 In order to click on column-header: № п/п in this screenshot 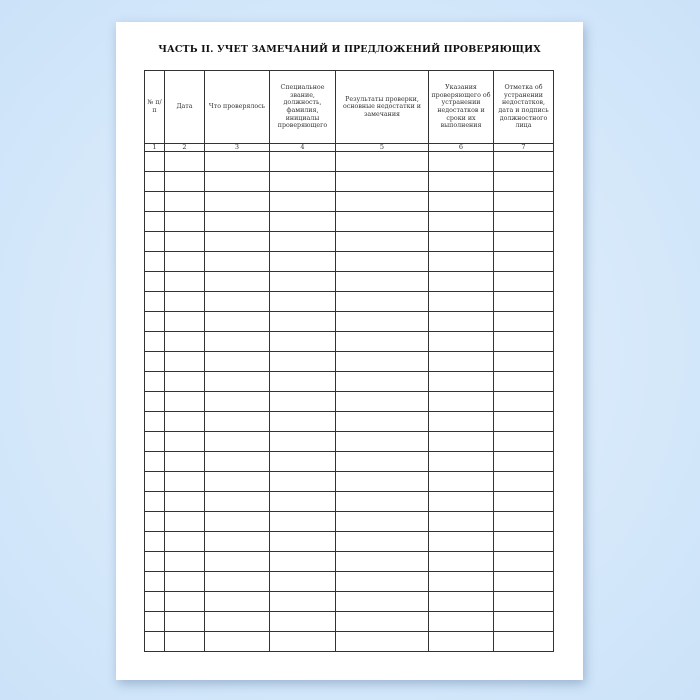, I will do `click(154, 107)`.